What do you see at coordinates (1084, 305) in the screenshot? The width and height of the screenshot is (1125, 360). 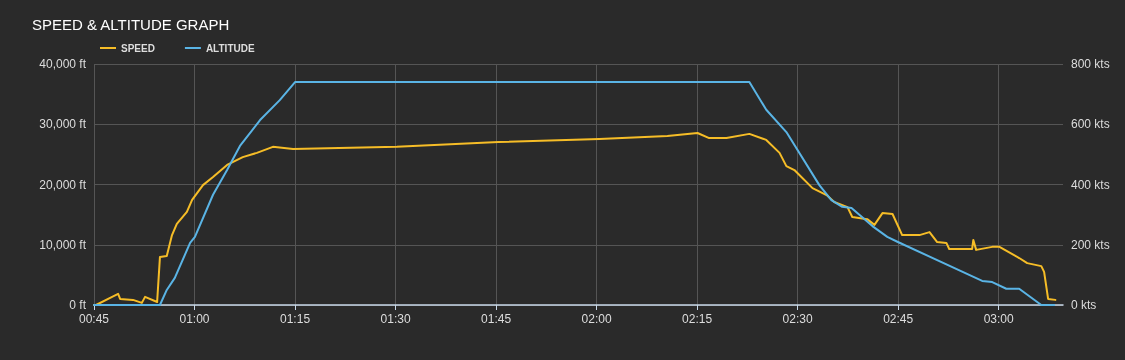 I see `y2-tick-label: 0 kts` at bounding box center [1084, 305].